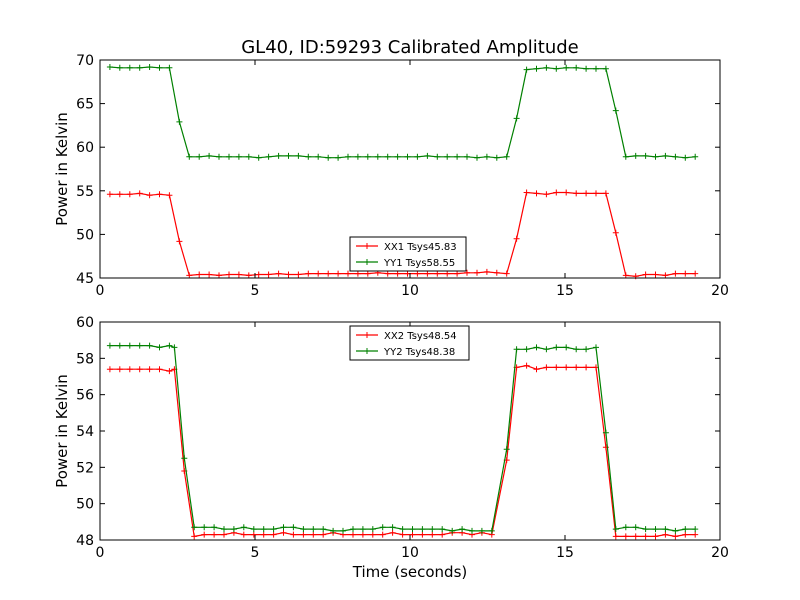 The height and width of the screenshot is (600, 800). Describe the element at coordinates (410, 291) in the screenshot. I see `x-tick-label: 10` at that location.